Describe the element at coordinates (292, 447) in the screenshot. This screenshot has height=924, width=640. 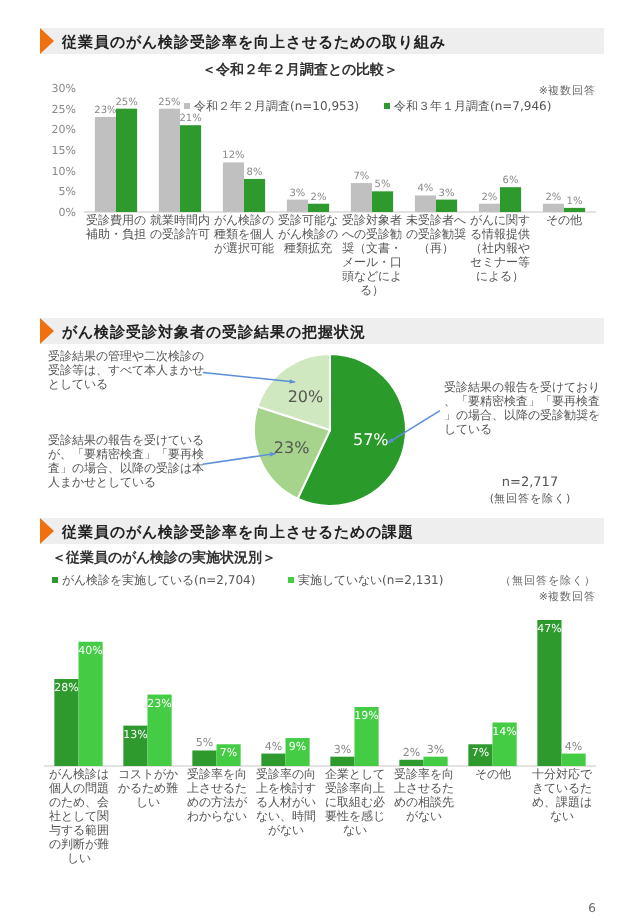
I see `data-label: 23%` at that location.